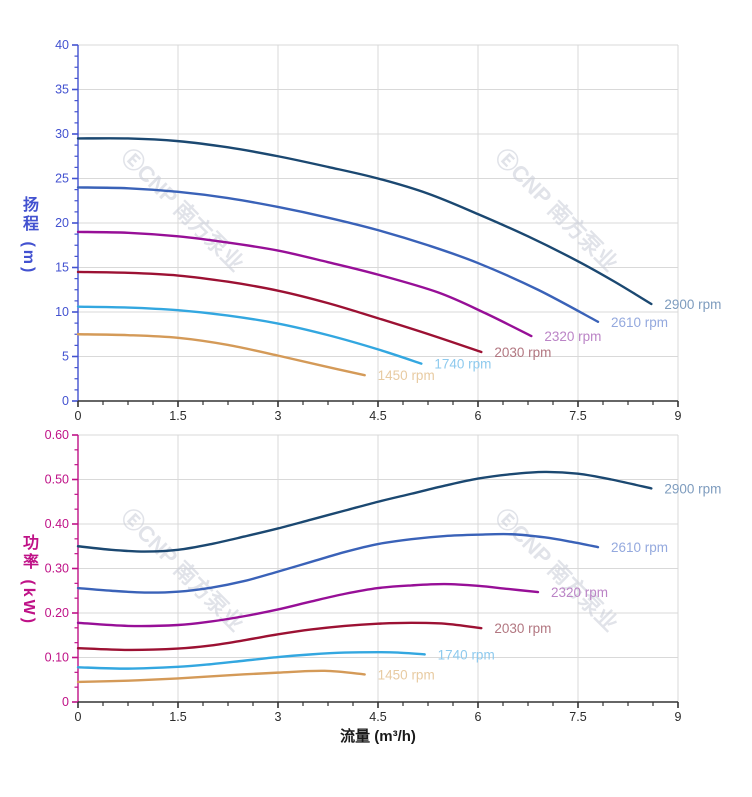 The height and width of the screenshot is (797, 752). What do you see at coordinates (57, 480) in the screenshot?
I see `y-tick-label: 0.50` at bounding box center [57, 480].